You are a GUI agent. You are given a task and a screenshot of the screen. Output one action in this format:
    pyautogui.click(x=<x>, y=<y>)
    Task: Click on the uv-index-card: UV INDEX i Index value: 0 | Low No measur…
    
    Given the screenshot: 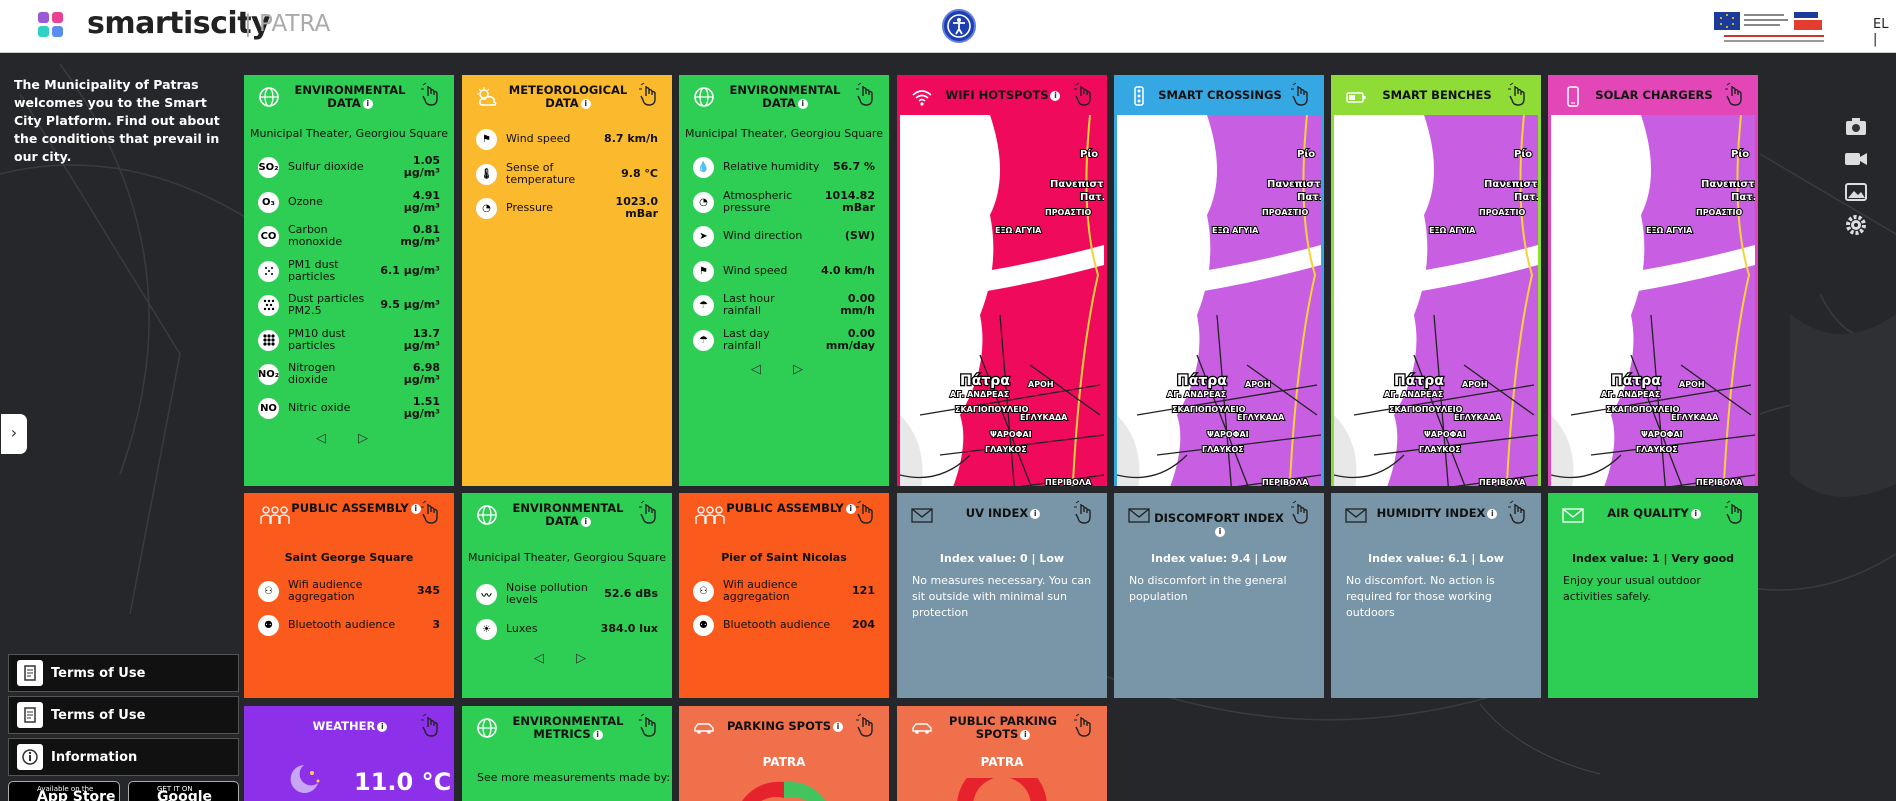 What is the action you would take?
    pyautogui.click(x=1002, y=595)
    